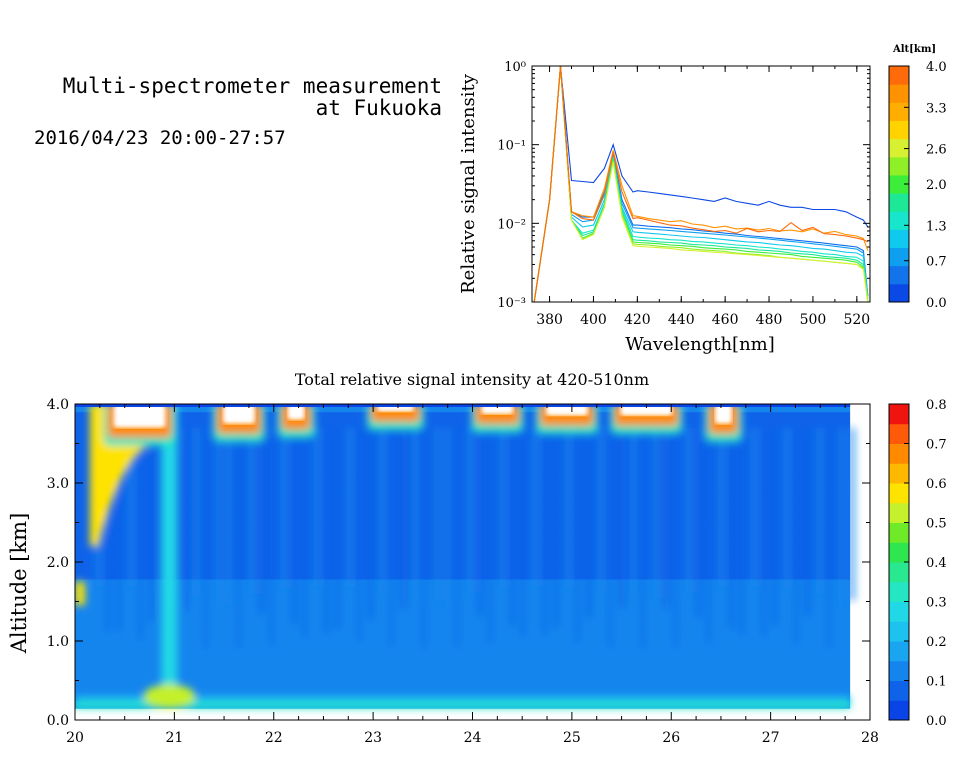 This screenshot has width=960, height=770. I want to click on heatmap-aerosol-column, so click(169, 554).